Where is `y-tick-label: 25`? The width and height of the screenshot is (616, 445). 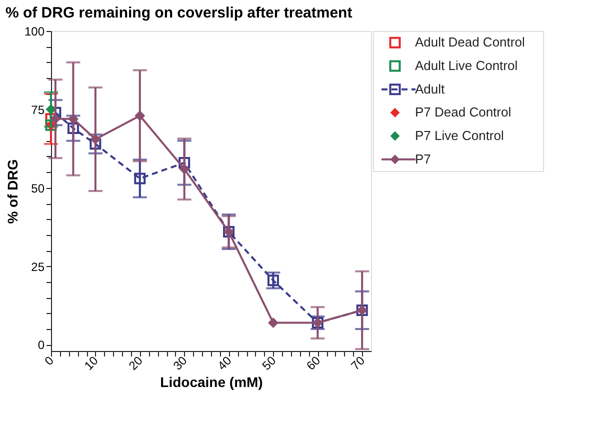 y-tick-label: 25 is located at coordinates (38, 267).